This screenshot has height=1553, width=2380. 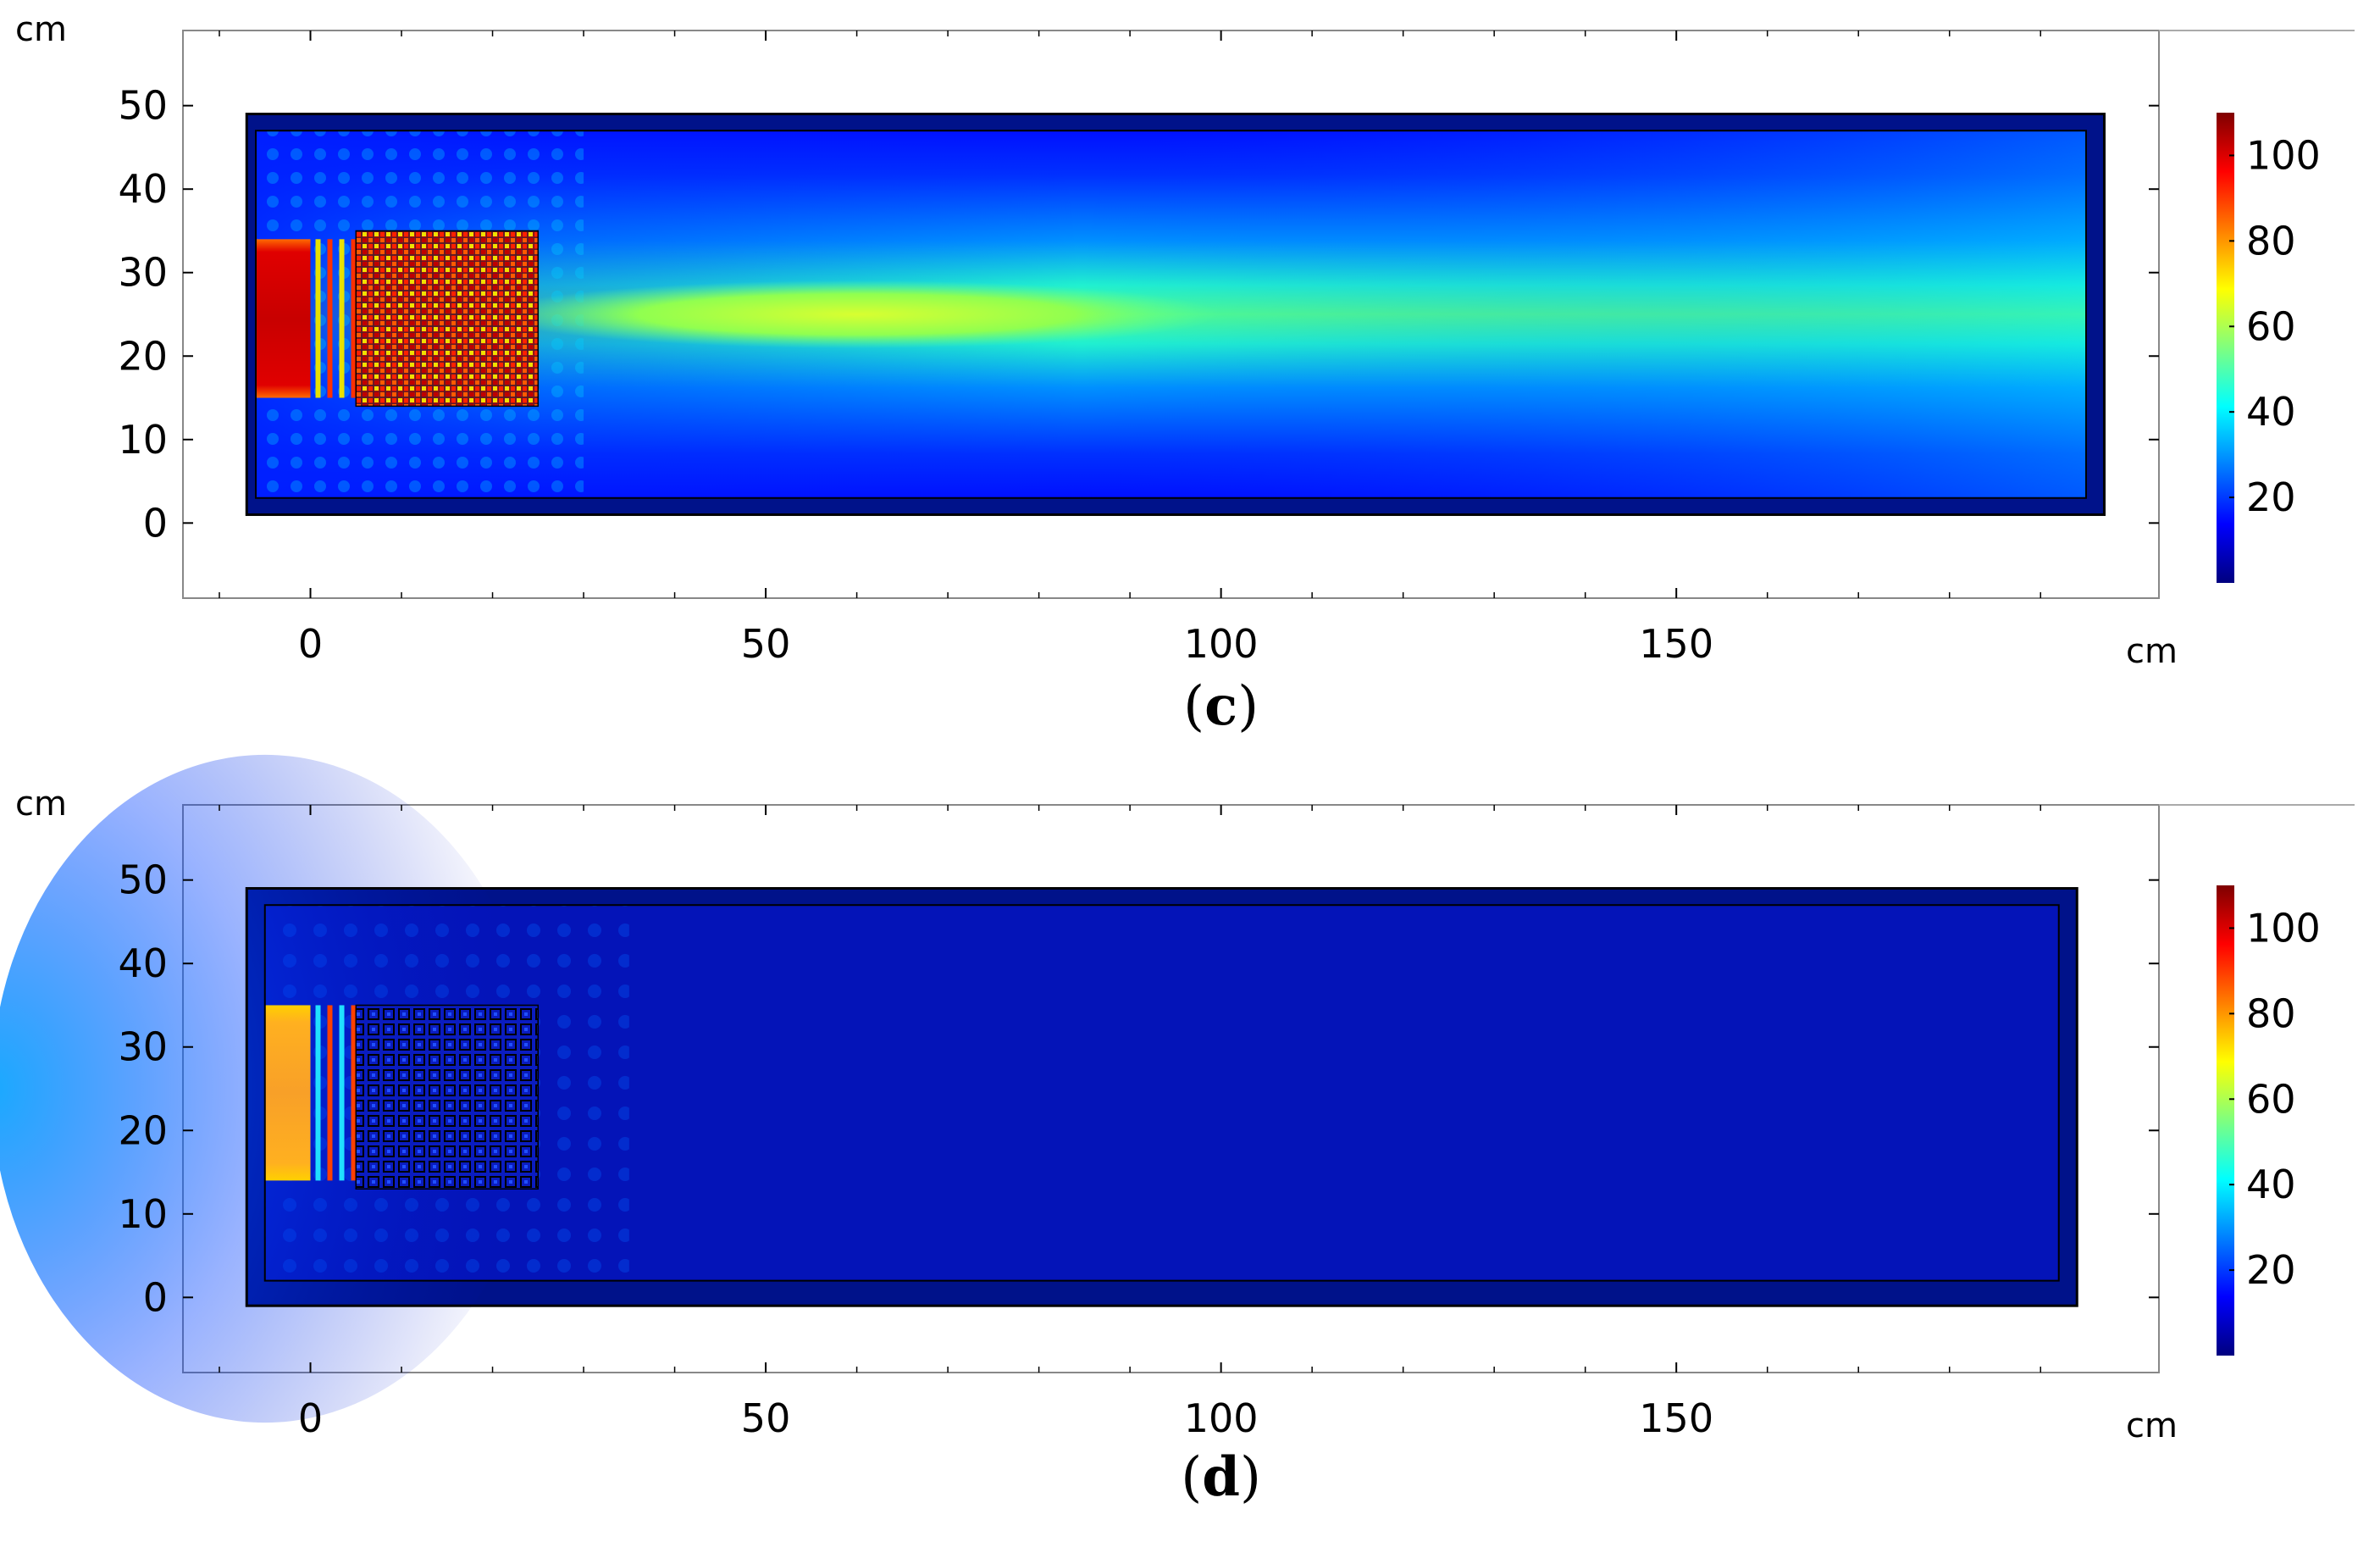 I want to click on panel-caption: (d), so click(x=1221, y=1477).